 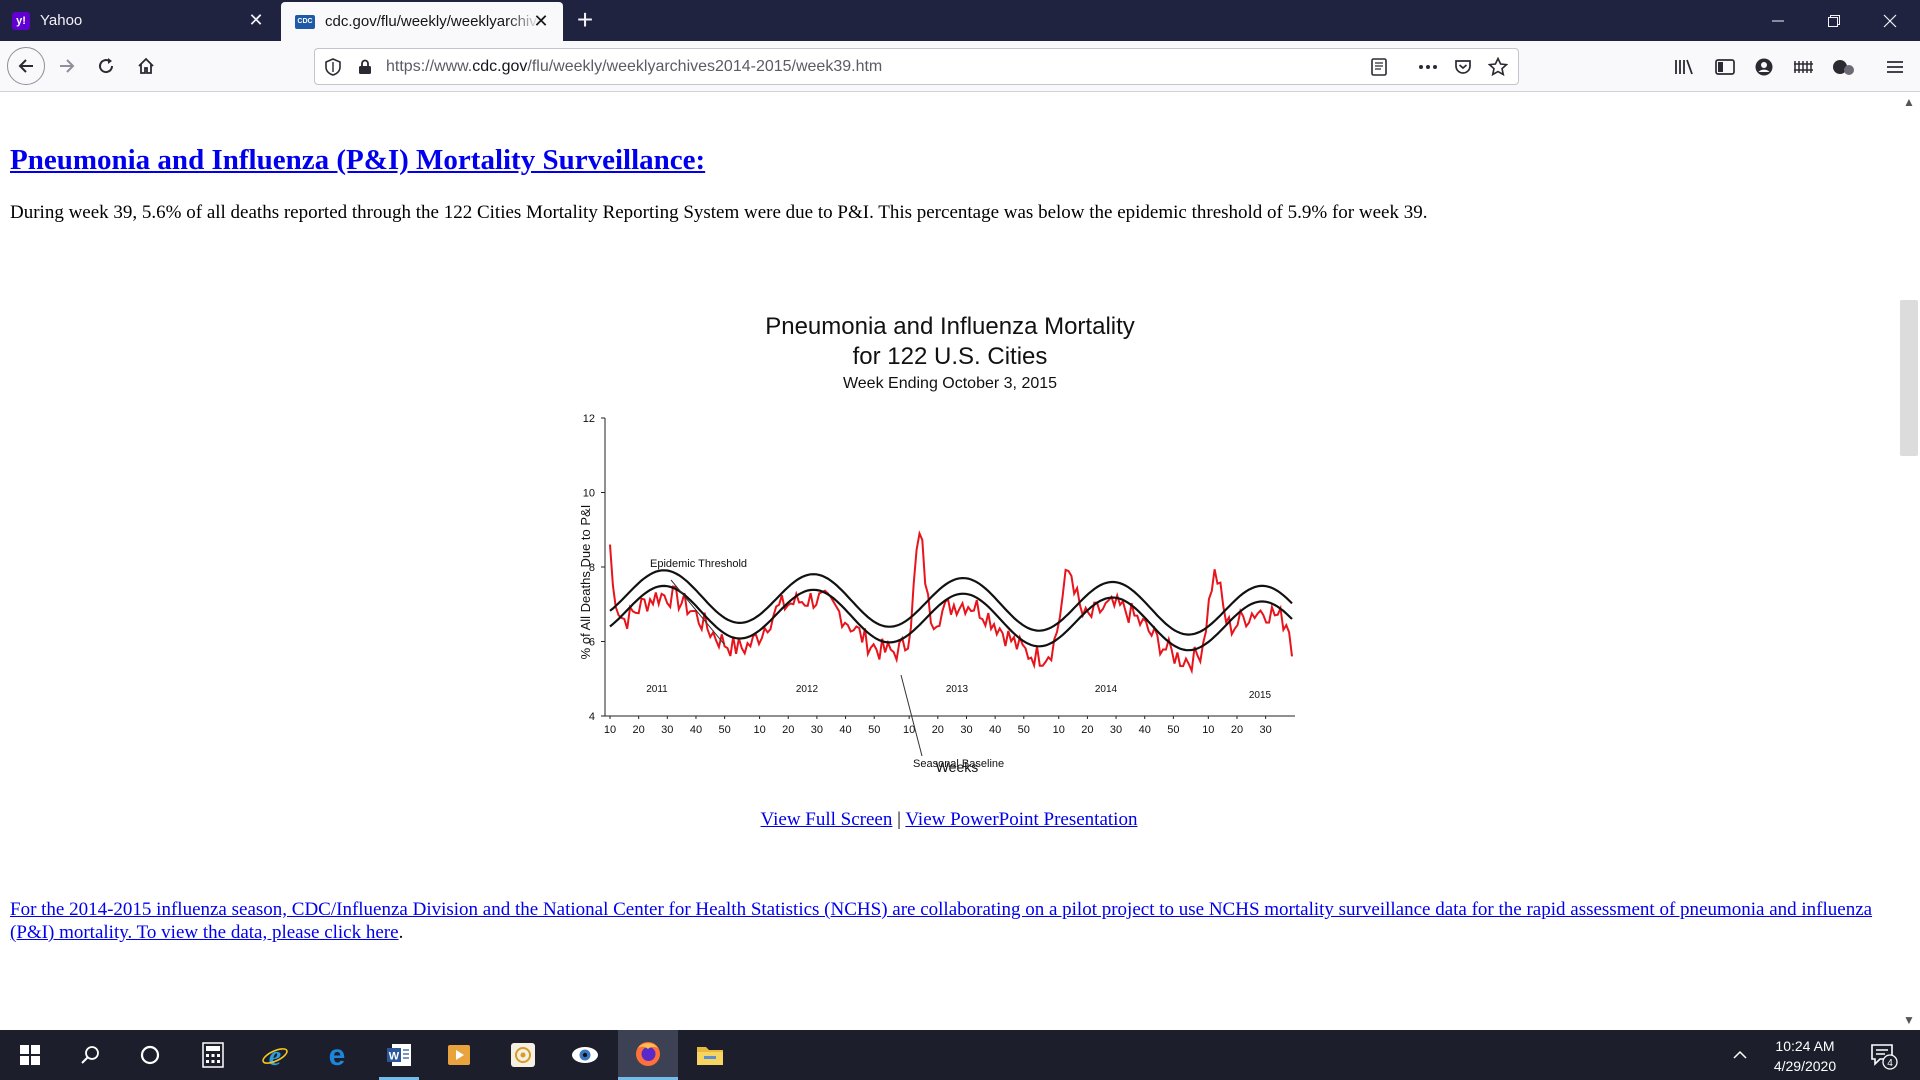 I want to click on media-player-icon, so click(x=459, y=1055).